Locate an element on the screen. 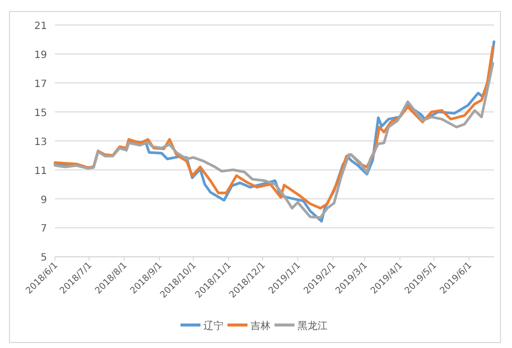 Image resolution: width=512 pixels, height=348 pixels. y-tick-label: 9 is located at coordinates (43, 200).